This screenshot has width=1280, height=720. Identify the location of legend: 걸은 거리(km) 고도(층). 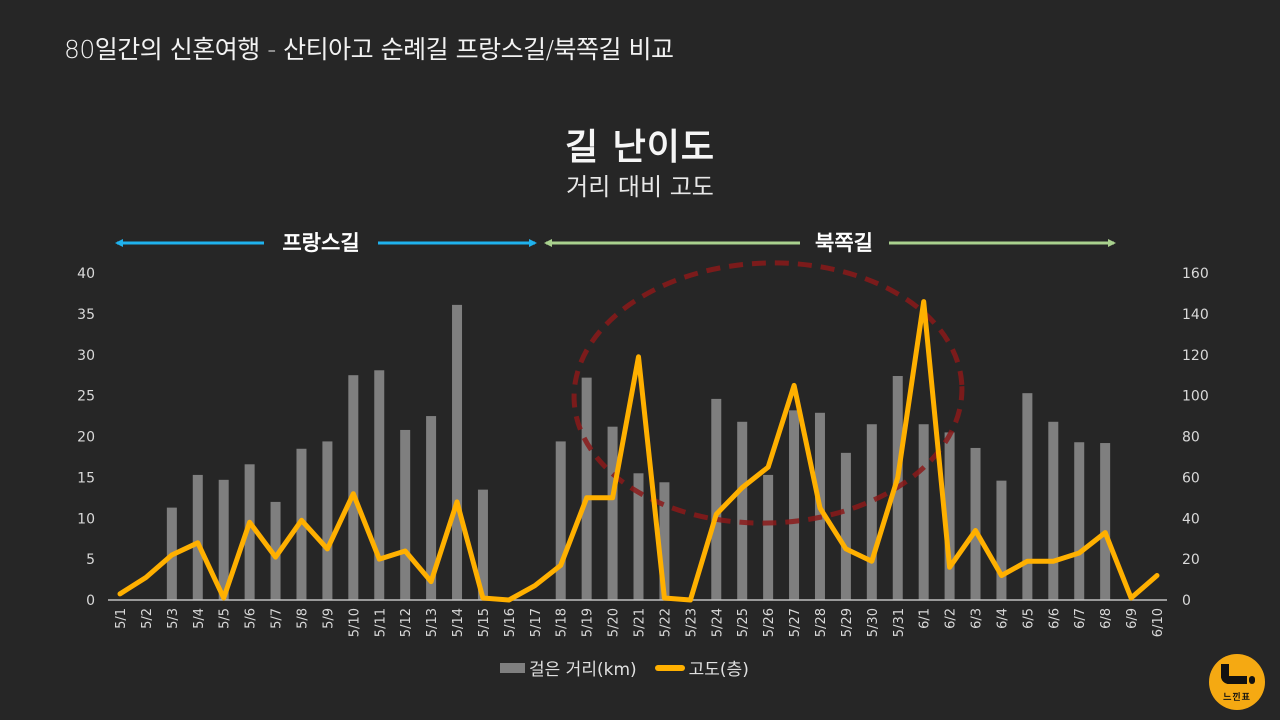
(624, 667).